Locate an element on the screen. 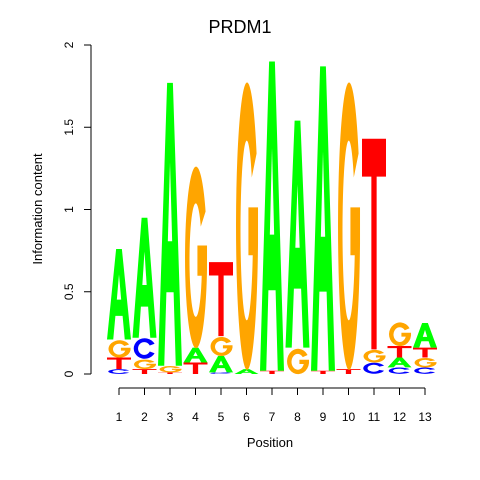  x-tick-label: 8 is located at coordinates (297, 417).